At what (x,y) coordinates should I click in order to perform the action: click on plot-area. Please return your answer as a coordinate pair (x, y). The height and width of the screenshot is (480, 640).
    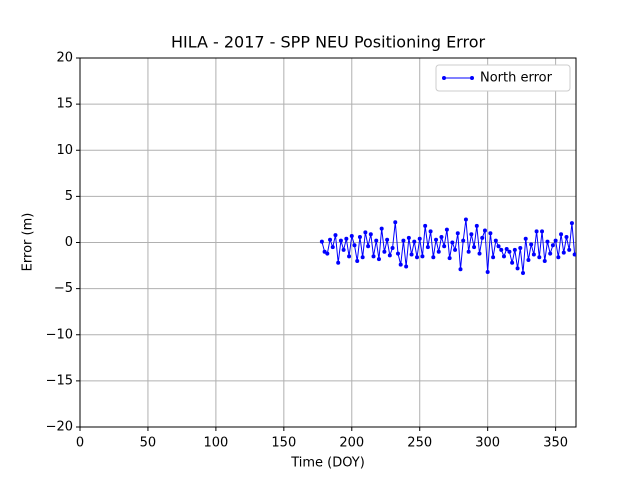
    Looking at the image, I should click on (447, 246).